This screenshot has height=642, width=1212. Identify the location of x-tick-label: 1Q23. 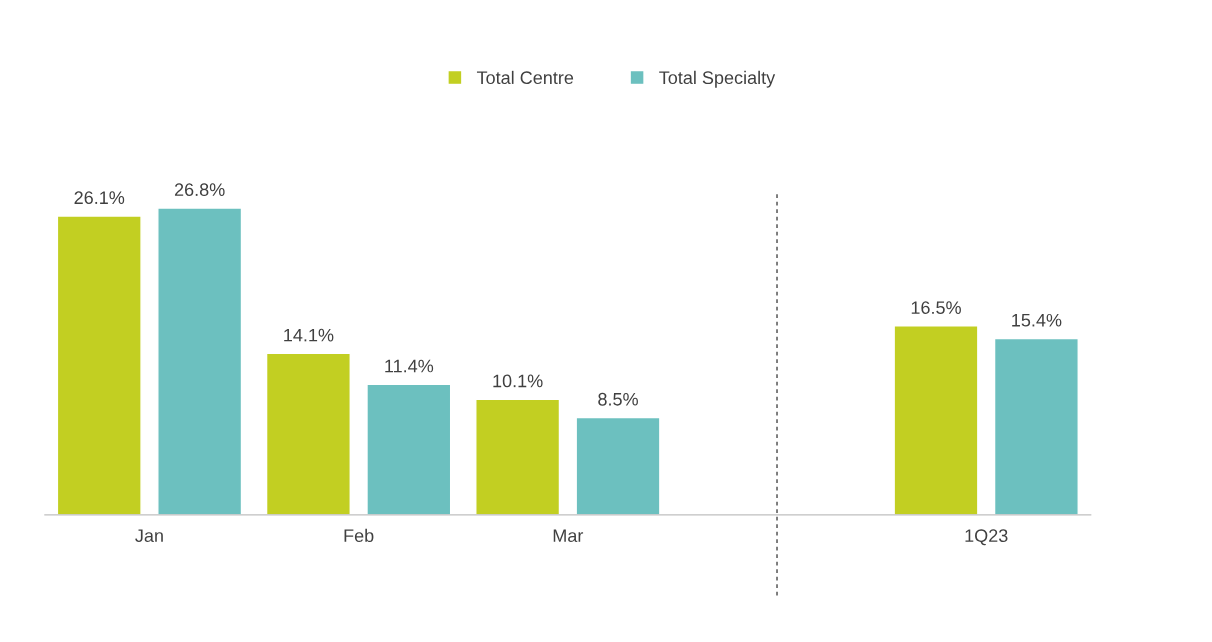
(986, 537).